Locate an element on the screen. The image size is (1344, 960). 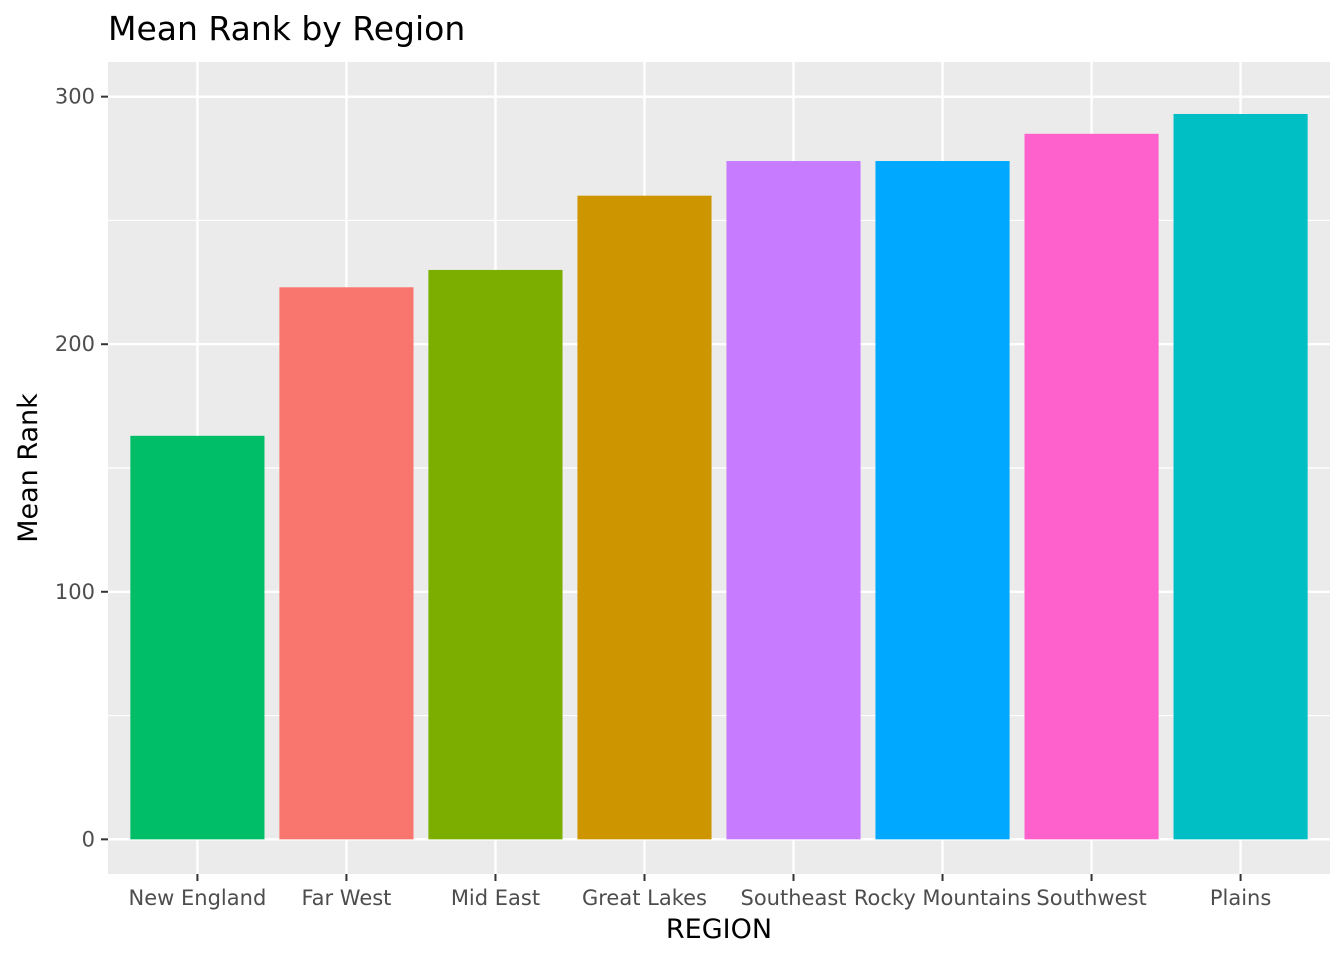
x-tick-label: Far West is located at coordinates (346, 898).